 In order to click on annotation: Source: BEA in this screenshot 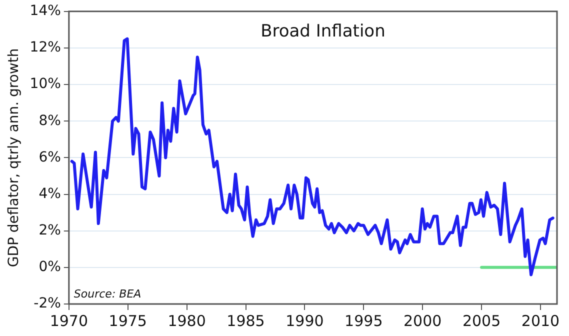, I will do `click(108, 293)`.